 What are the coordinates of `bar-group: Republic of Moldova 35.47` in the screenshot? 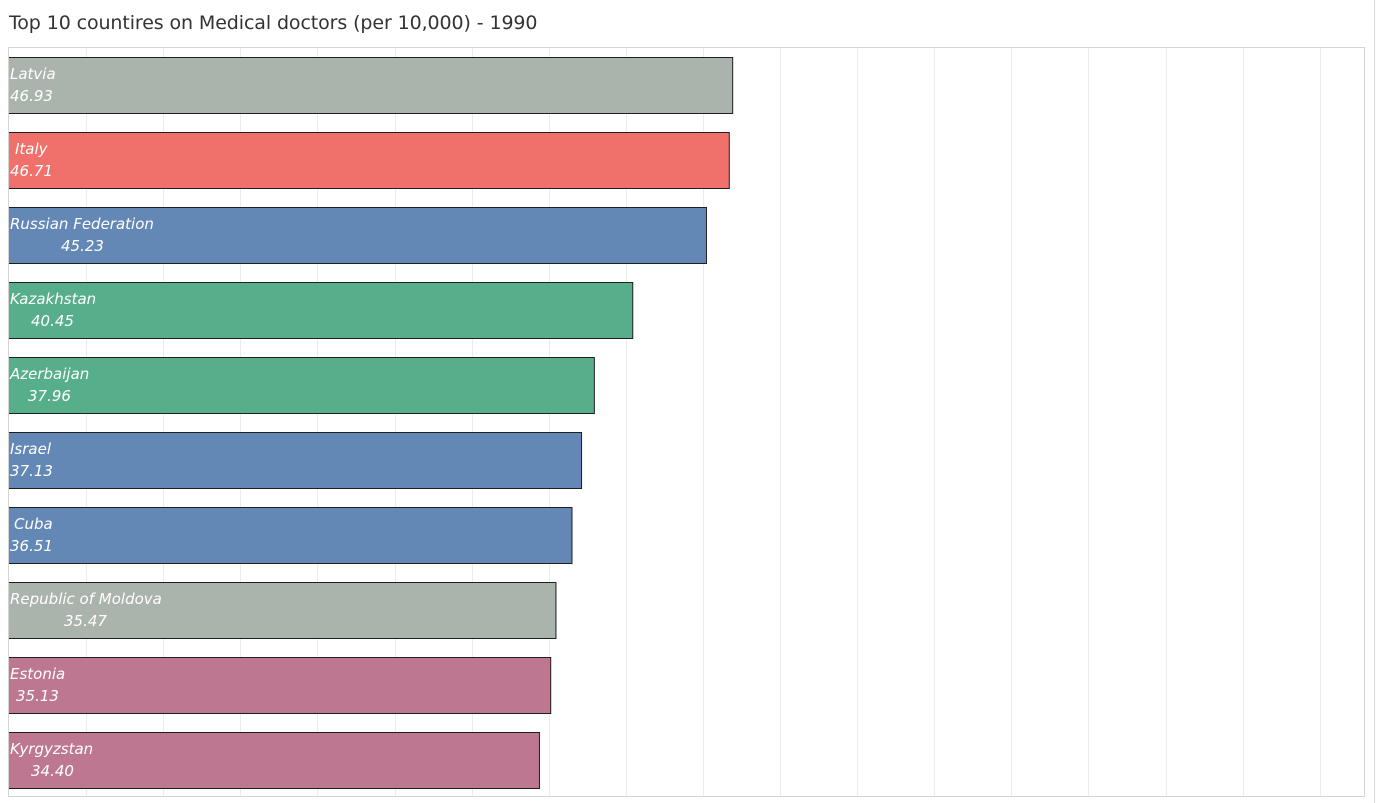 It's located at (283, 610).